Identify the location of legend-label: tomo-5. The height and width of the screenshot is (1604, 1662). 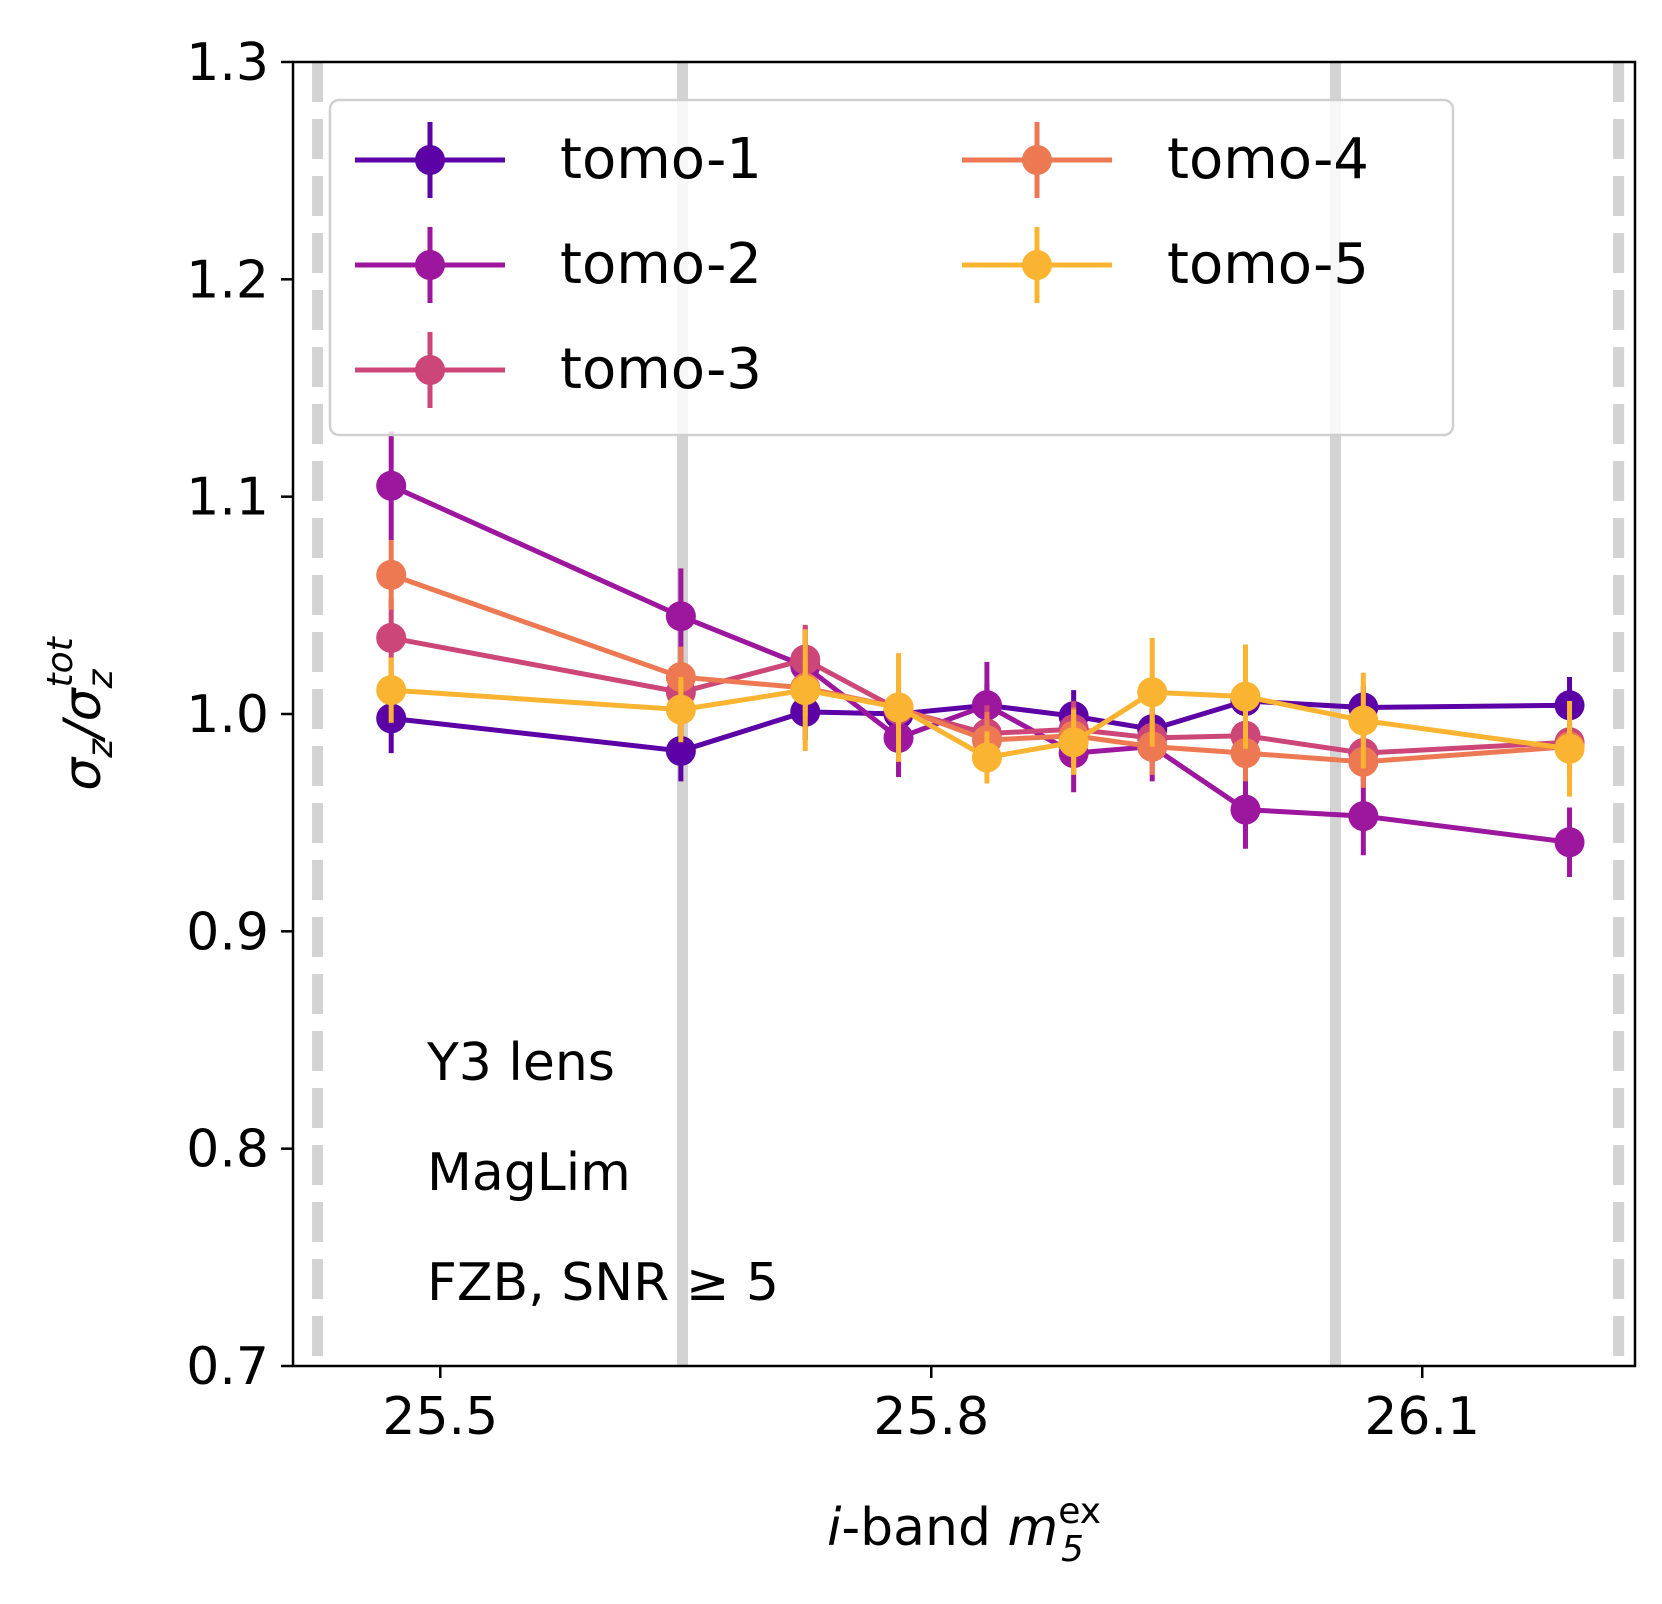
(1268, 264).